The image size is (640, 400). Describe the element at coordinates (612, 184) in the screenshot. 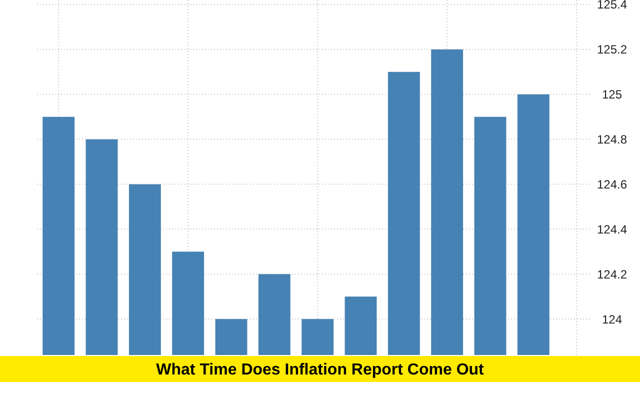

I see `y-tick-label: 124.6` at that location.